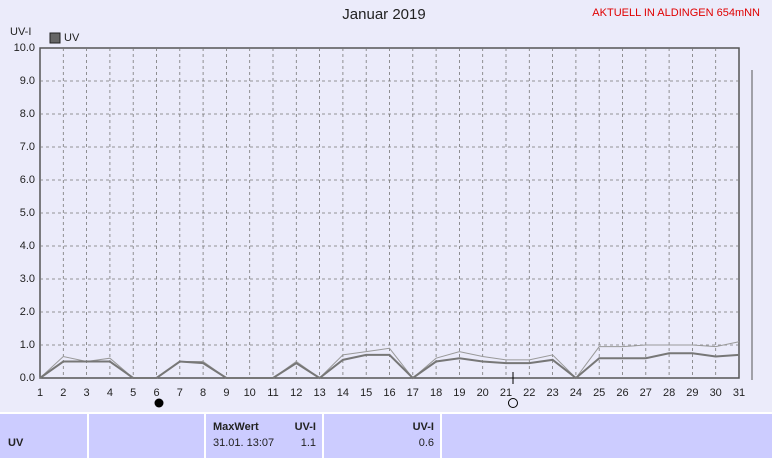  Describe the element at coordinates (27, 114) in the screenshot. I see `y-tick-label: 8.0` at that location.